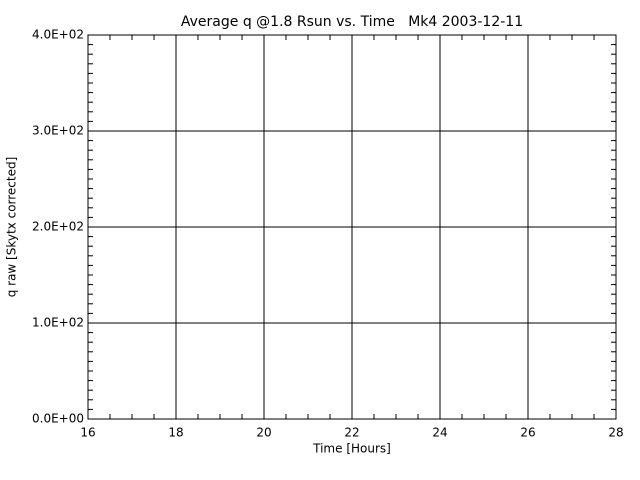 Image resolution: width=640 pixels, height=480 pixels. What do you see at coordinates (58, 419) in the screenshot?
I see `y-tick-label: 0.0E+00` at bounding box center [58, 419].